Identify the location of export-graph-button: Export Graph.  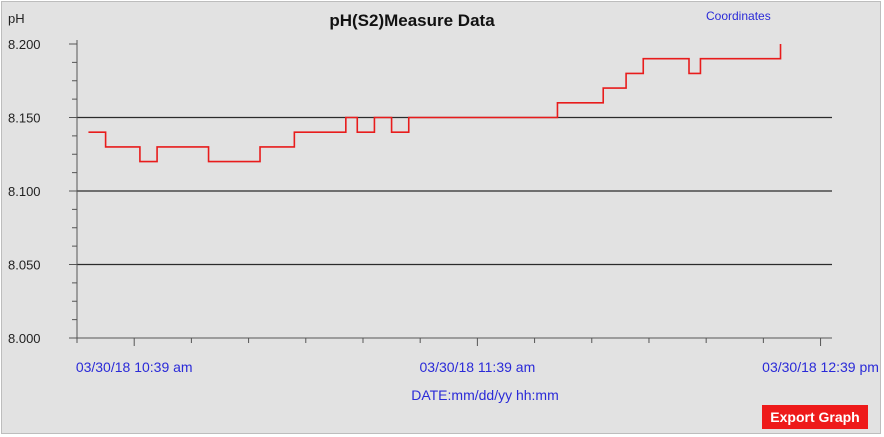
(815, 417).